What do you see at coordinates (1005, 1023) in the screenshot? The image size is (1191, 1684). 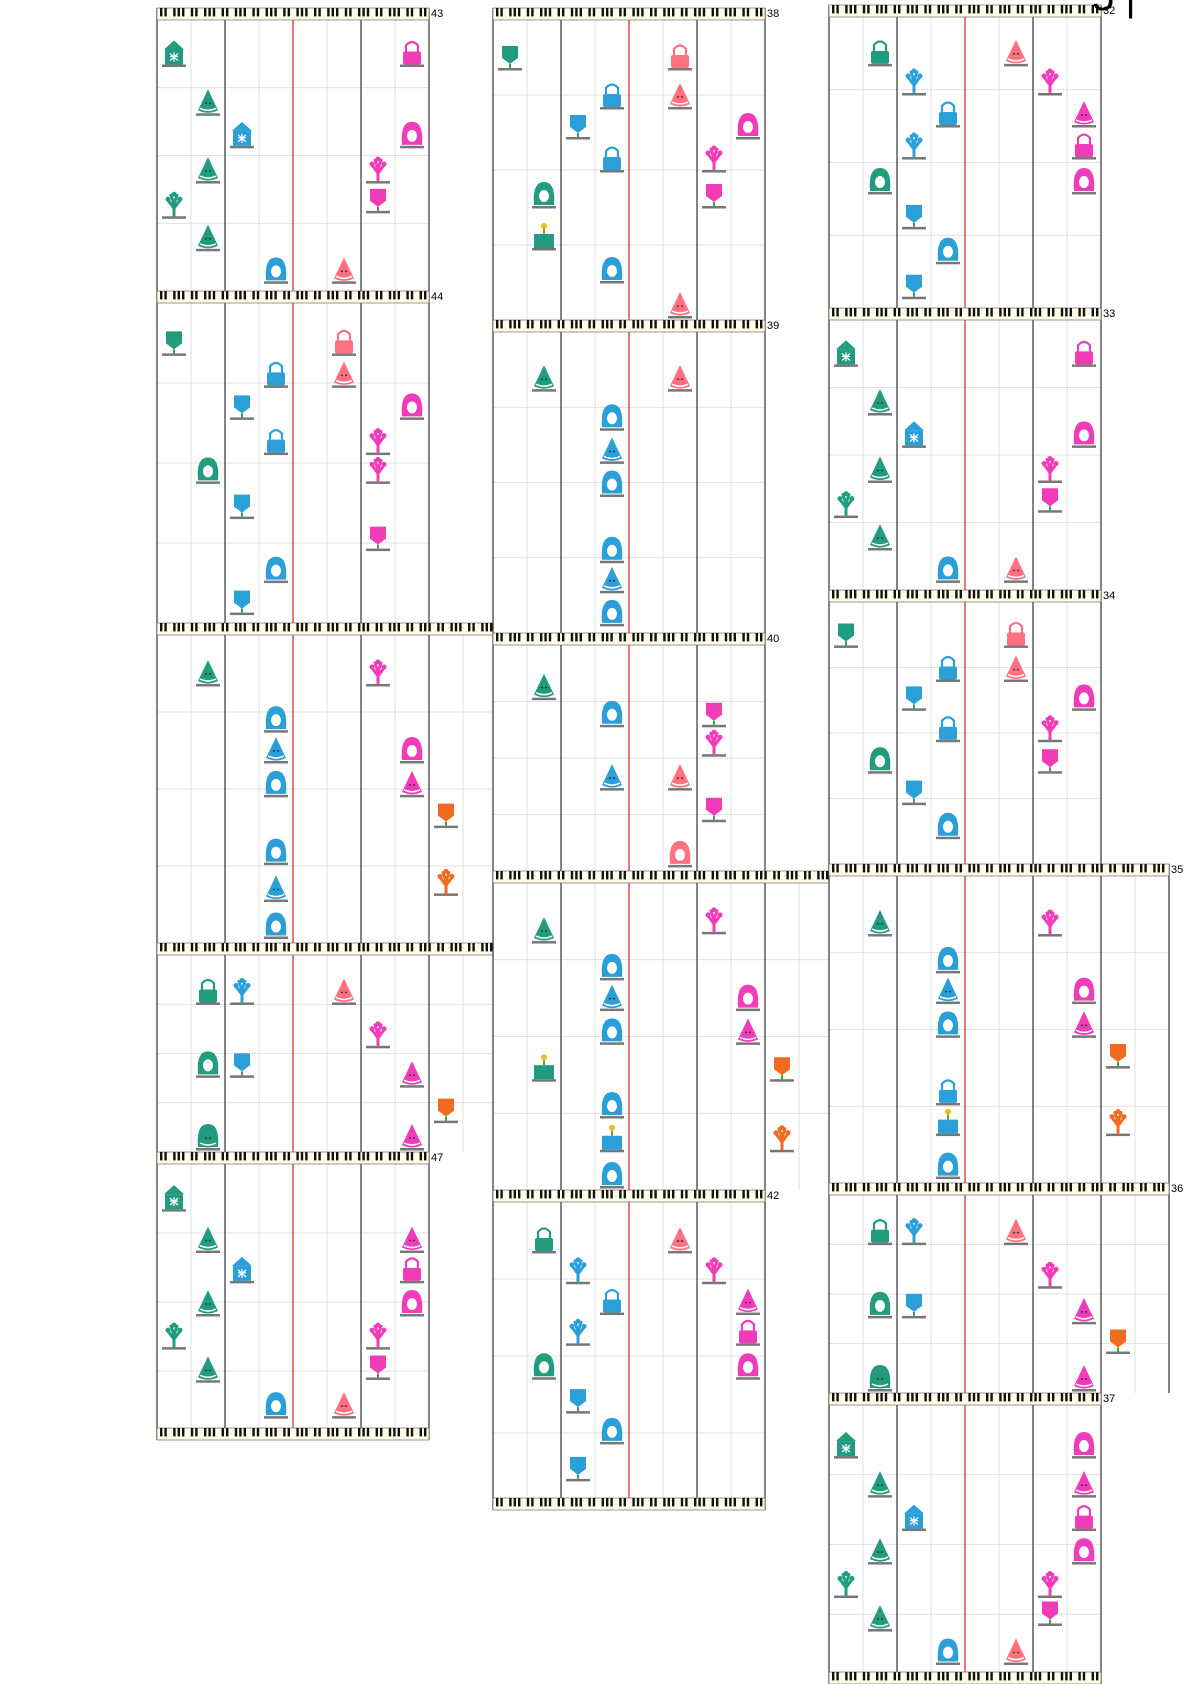 I see `measure: 35` at bounding box center [1005, 1023].